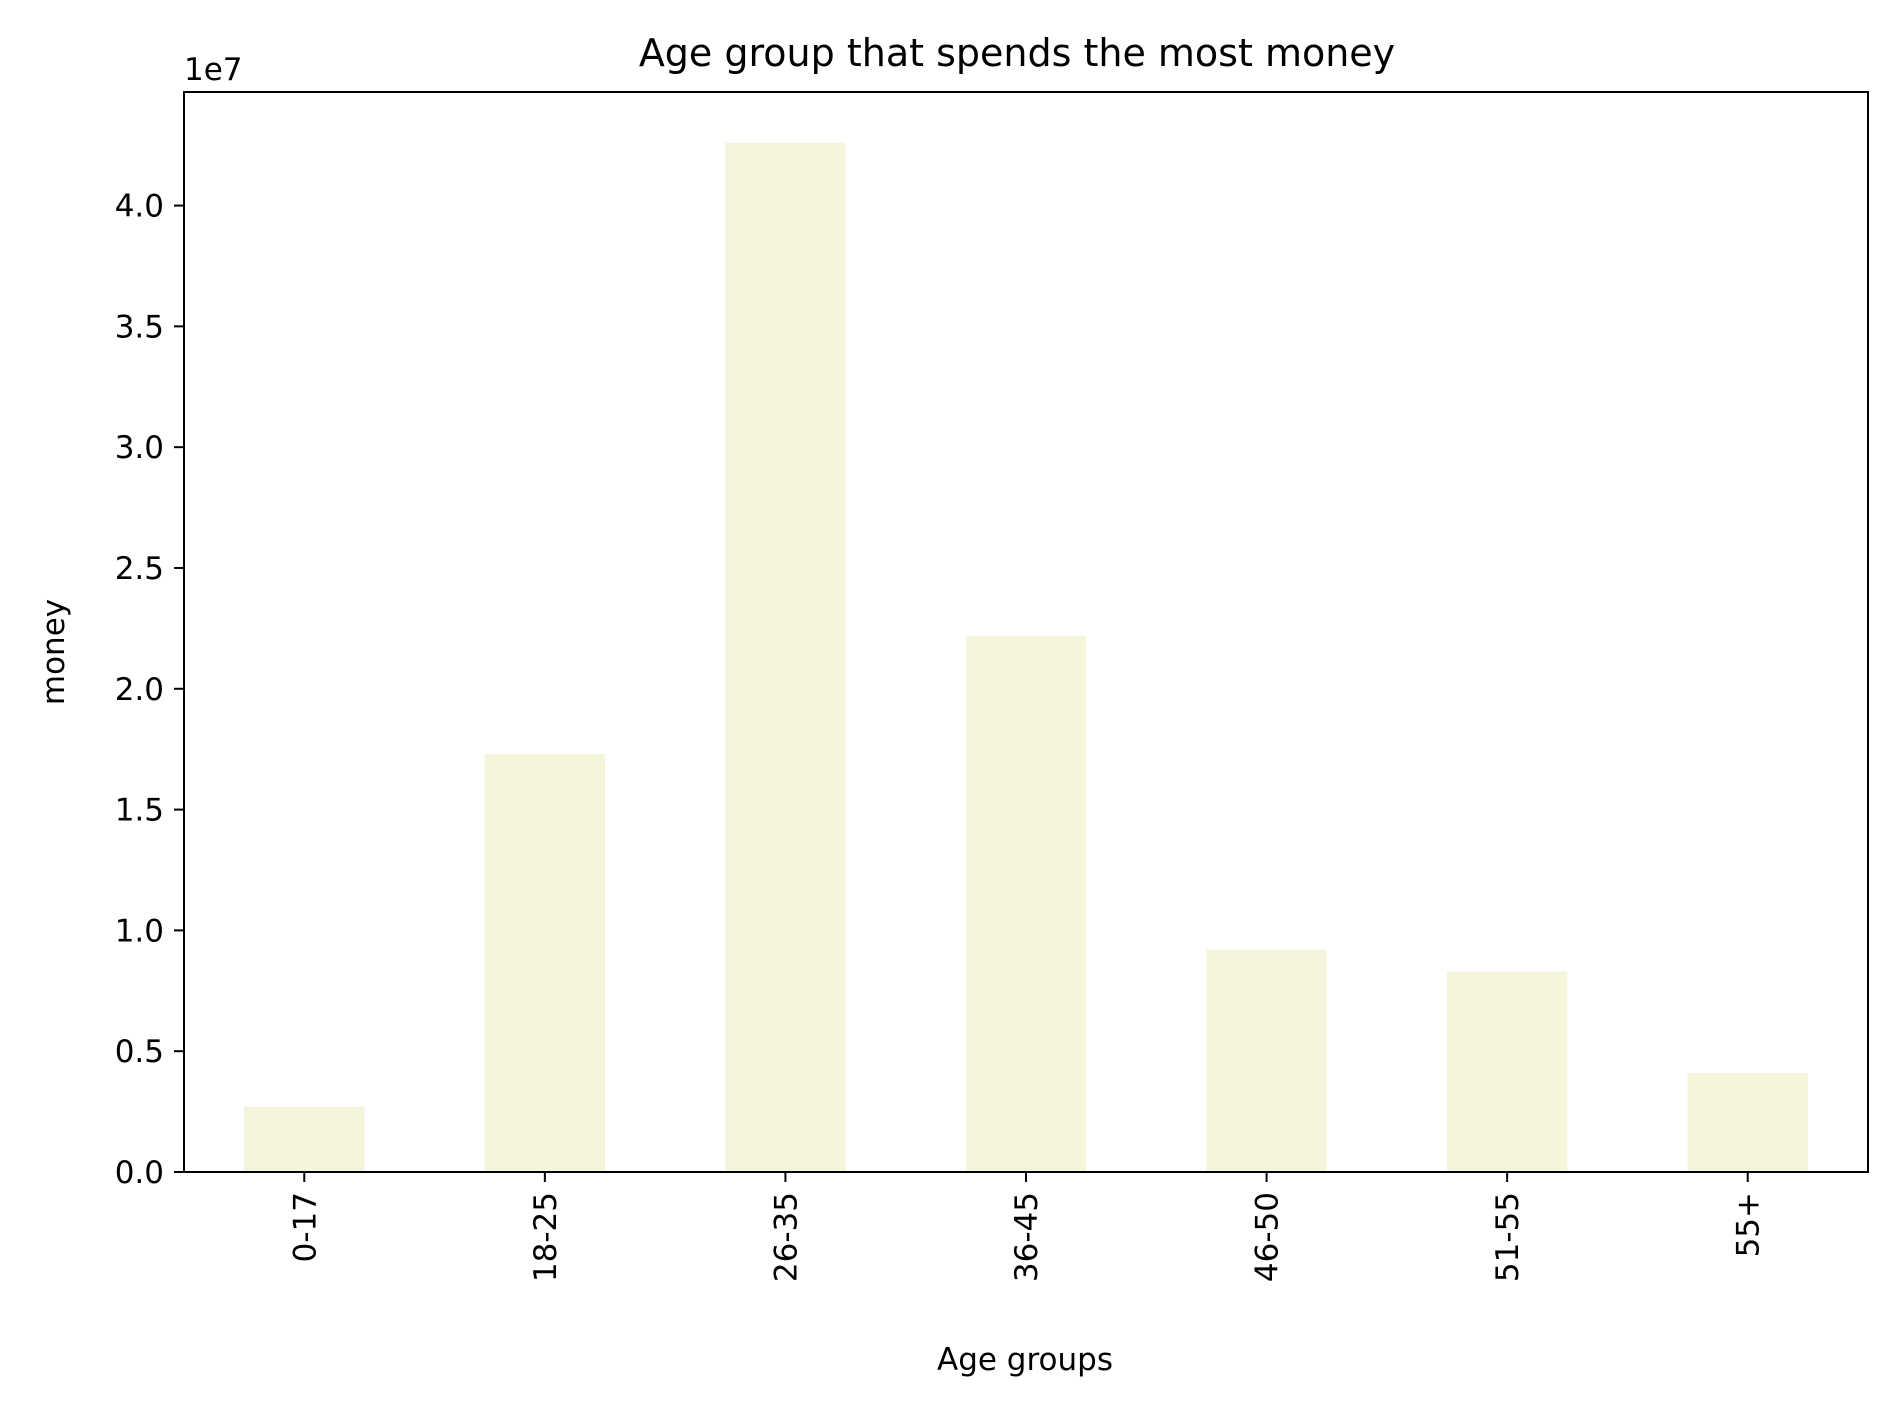 This screenshot has height=1406, width=1890. What do you see at coordinates (139, 931) in the screenshot?
I see `y-tick-label: 1.0` at bounding box center [139, 931].